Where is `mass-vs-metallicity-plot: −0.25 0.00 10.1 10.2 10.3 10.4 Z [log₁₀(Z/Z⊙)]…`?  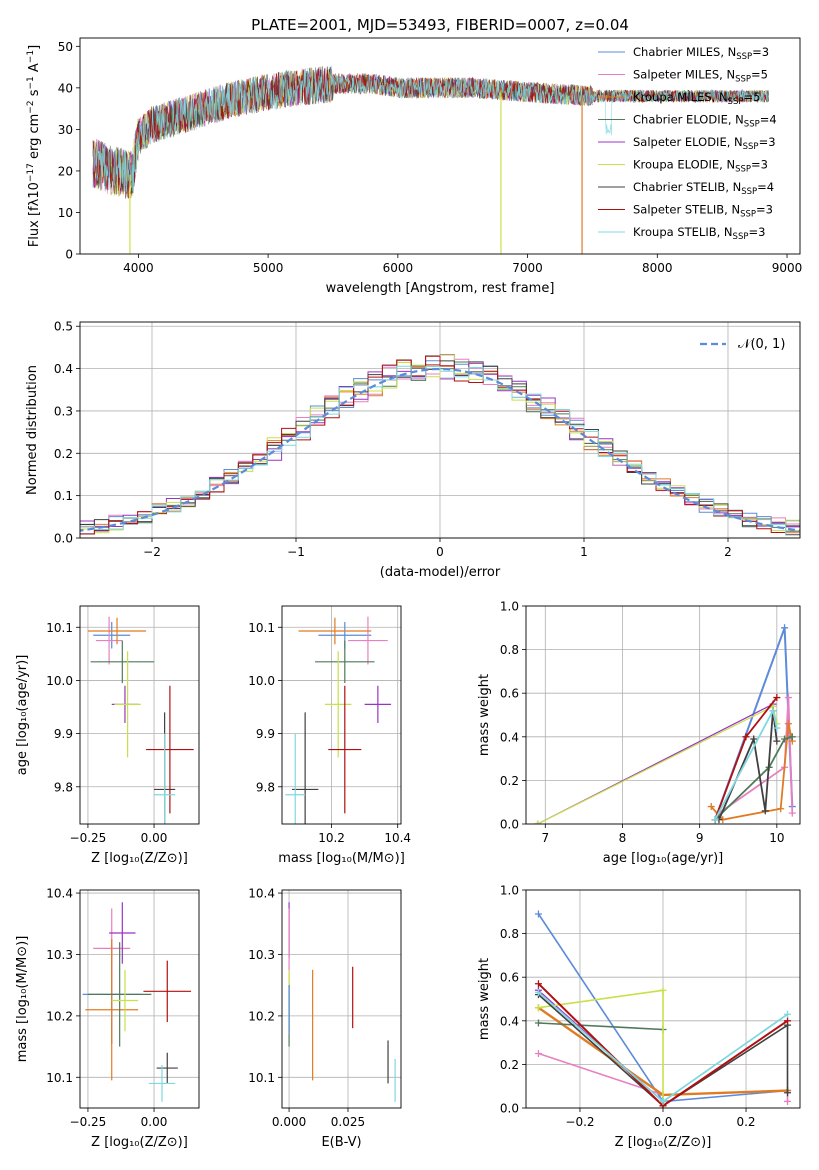 mass-vs-metallicity-plot: −0.25 0.00 10.1 10.2 10.3 10.4 Z [log₁₀(Z/Z⊙)]… is located at coordinates (107, 1018).